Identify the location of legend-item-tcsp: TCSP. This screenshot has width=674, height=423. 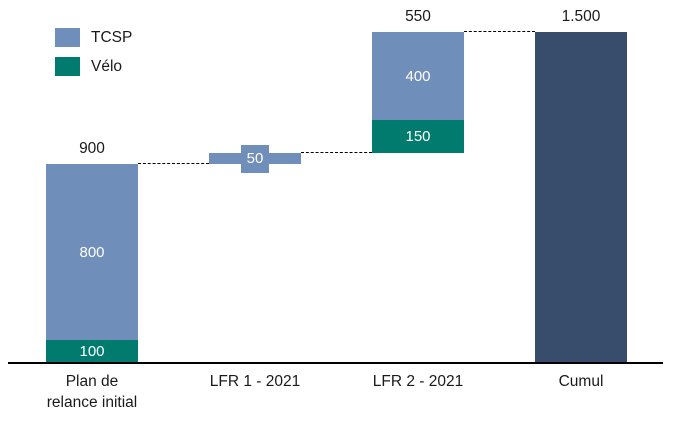
(93, 37).